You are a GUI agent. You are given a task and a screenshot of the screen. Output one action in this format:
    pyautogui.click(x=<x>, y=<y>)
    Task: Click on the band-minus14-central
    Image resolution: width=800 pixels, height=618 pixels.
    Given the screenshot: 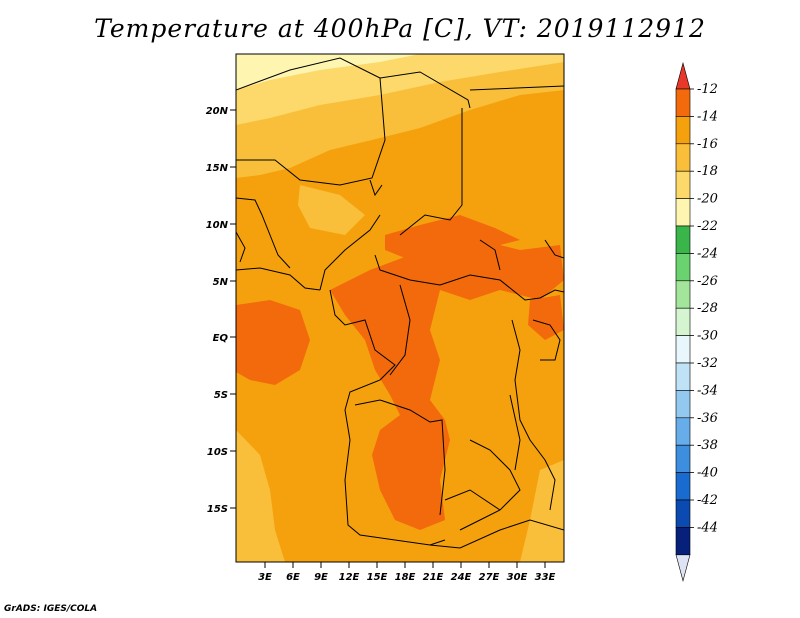 What is the action you would take?
    pyautogui.click(x=447, y=385)
    